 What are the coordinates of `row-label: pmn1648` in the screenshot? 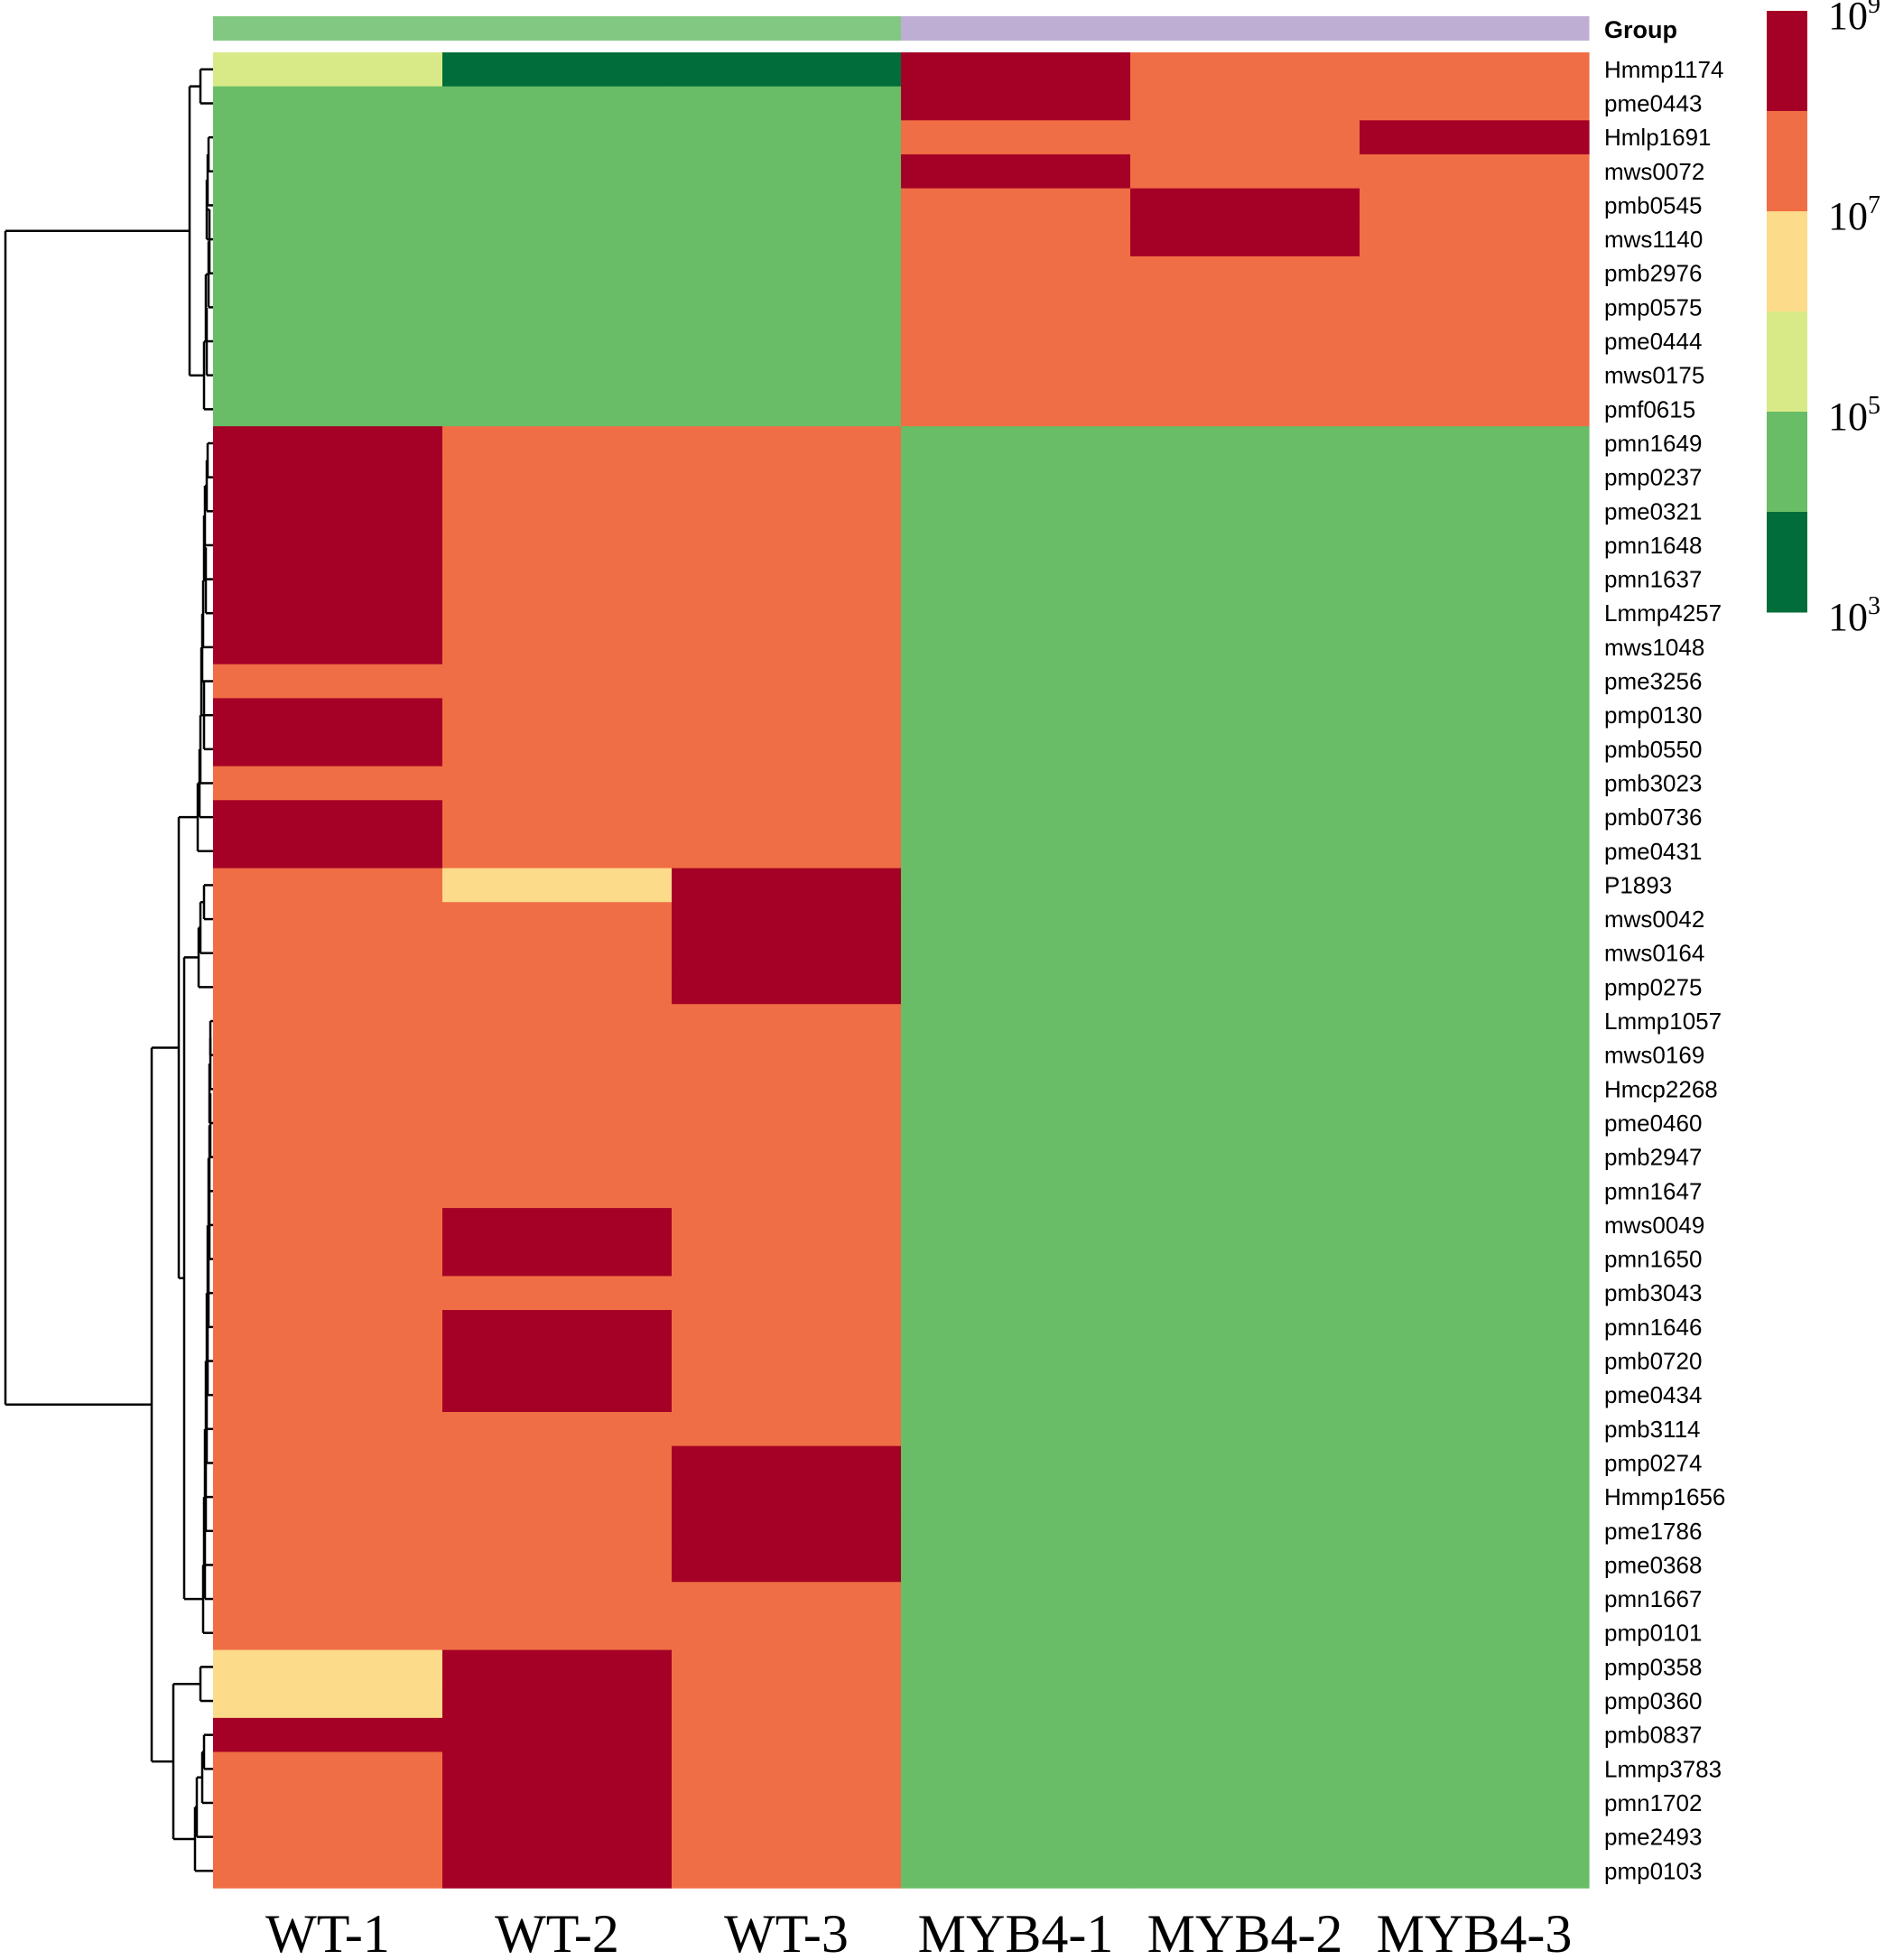 It's located at (1653, 545).